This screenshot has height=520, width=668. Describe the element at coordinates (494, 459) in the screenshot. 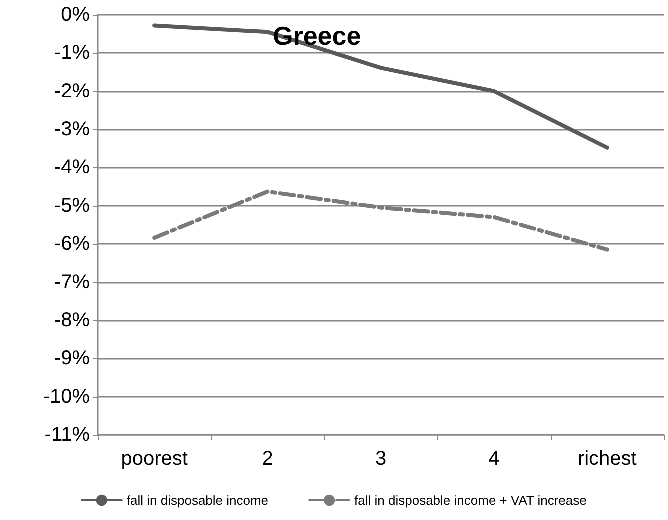

I see `x-tick-label: 4` at that location.